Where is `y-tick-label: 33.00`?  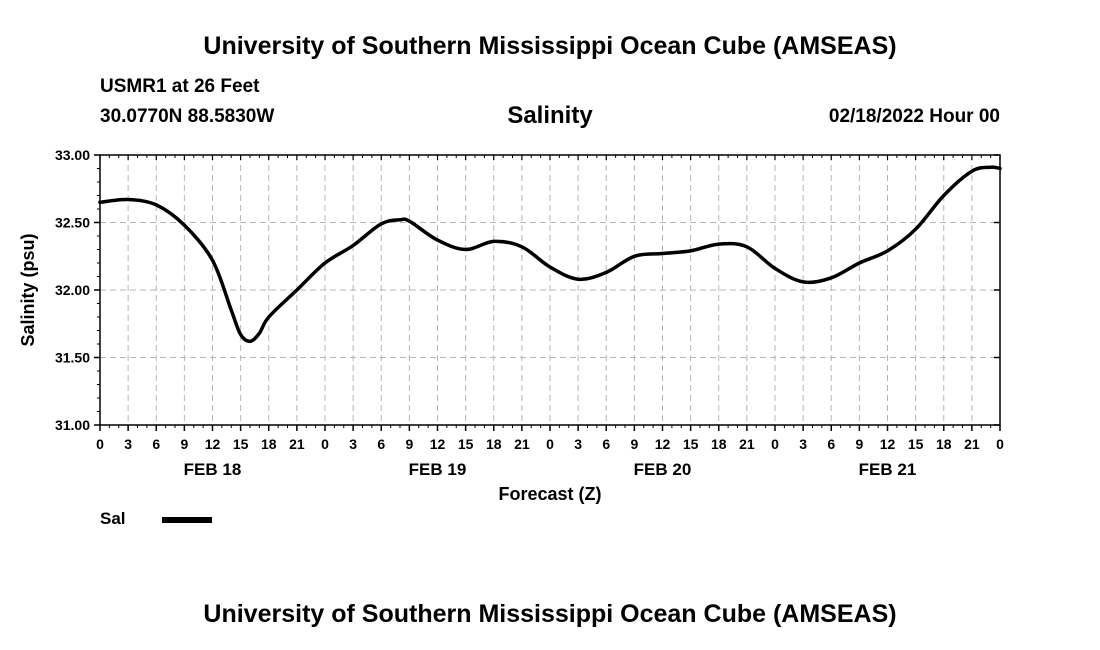
y-tick-label: 33.00 is located at coordinates (72, 155).